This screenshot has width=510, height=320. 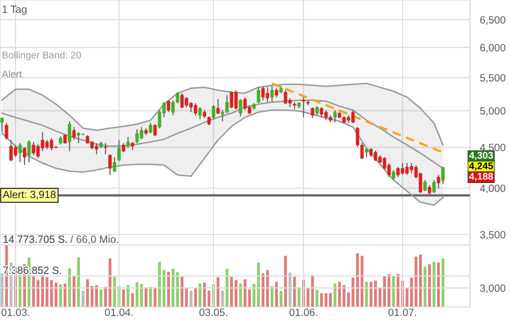 I want to click on y-tick-label: 4,000, so click(x=493, y=189).